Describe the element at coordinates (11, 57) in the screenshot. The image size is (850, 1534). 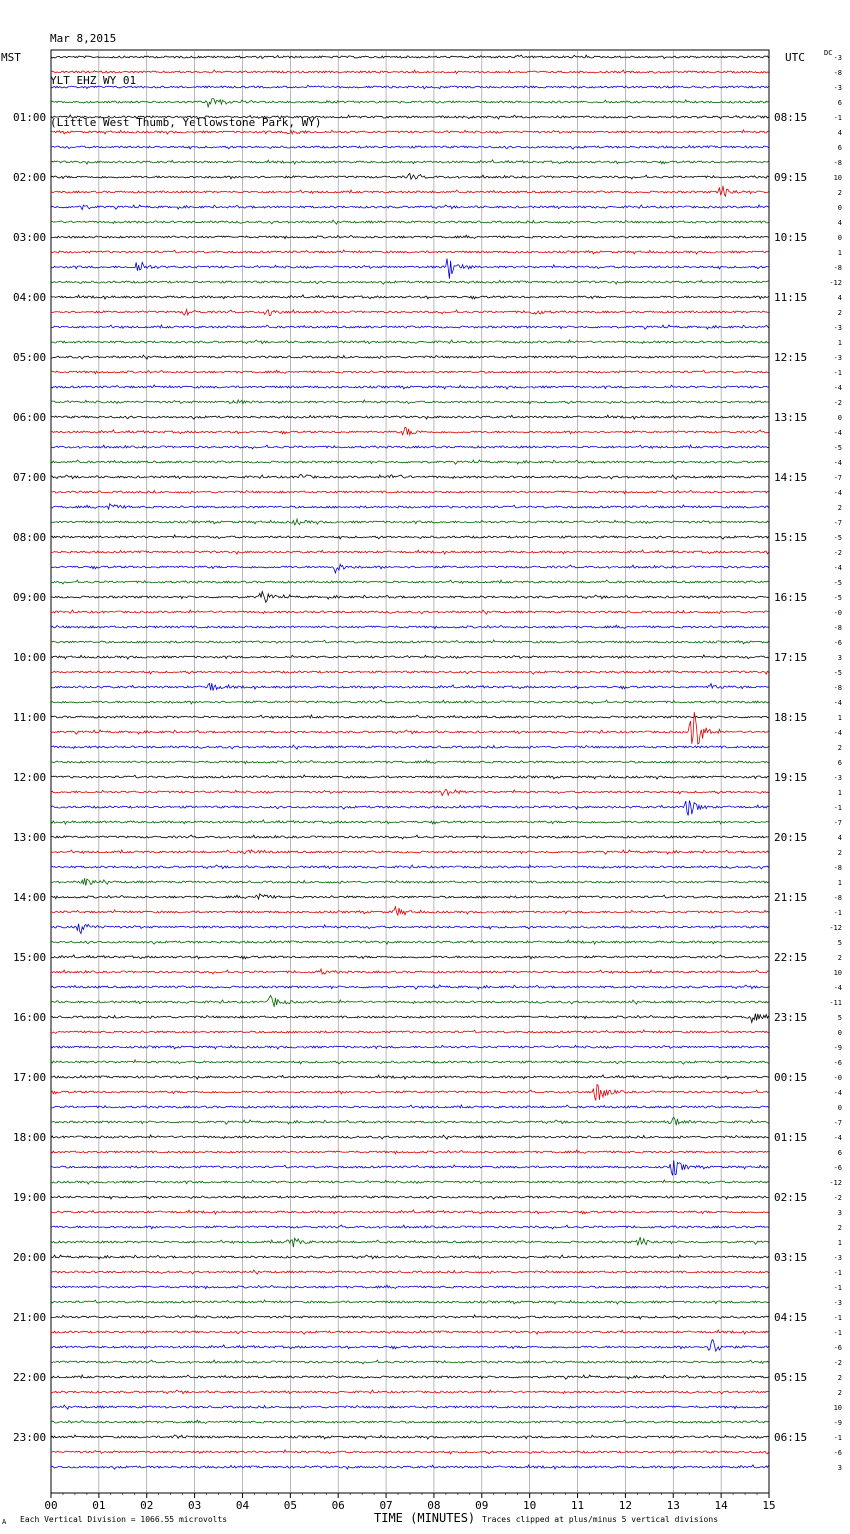
I see `left-timezone-label: MST` at that location.